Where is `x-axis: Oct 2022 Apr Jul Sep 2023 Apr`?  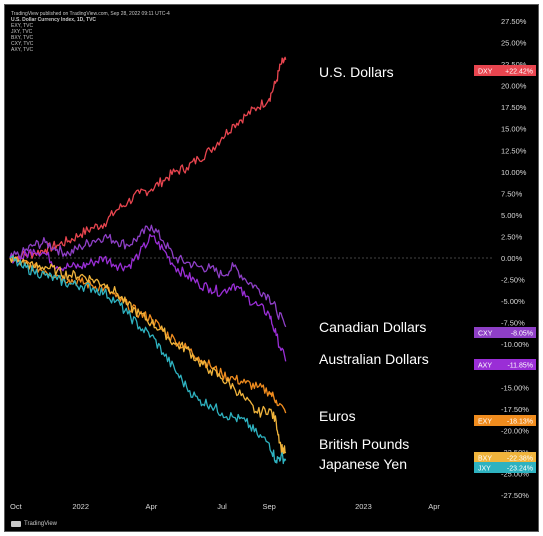 x-axis: Oct 2022 Apr Jul Sep 2023 Apr is located at coordinates (225, 506).